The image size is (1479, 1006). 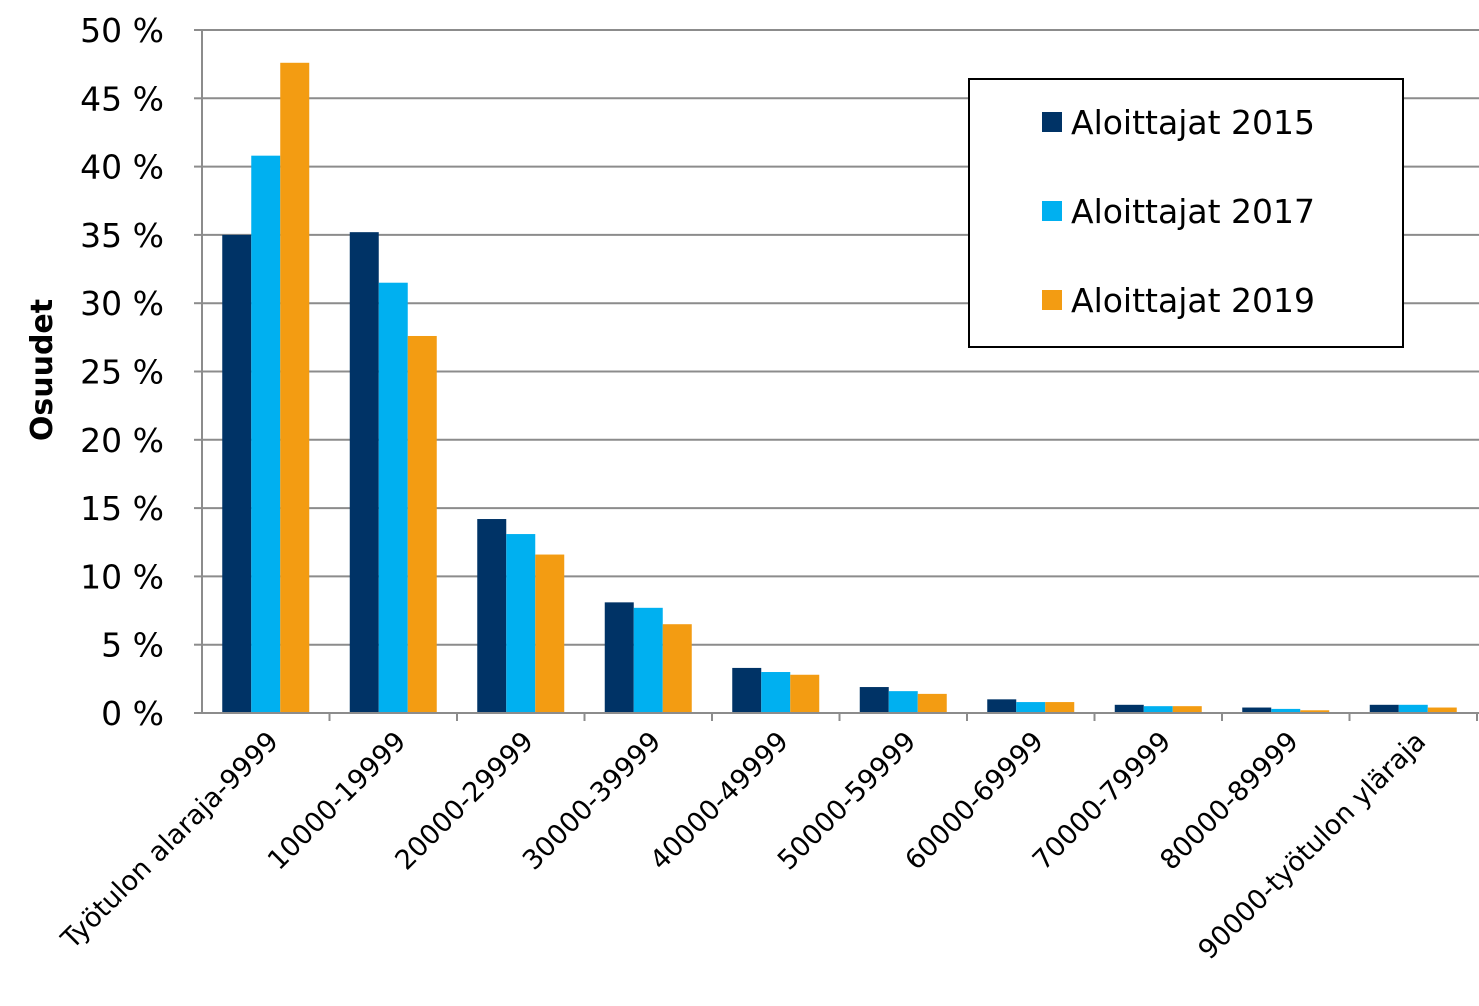 What do you see at coordinates (42, 370) in the screenshot?
I see `y-axis-label: Osuudet` at bounding box center [42, 370].